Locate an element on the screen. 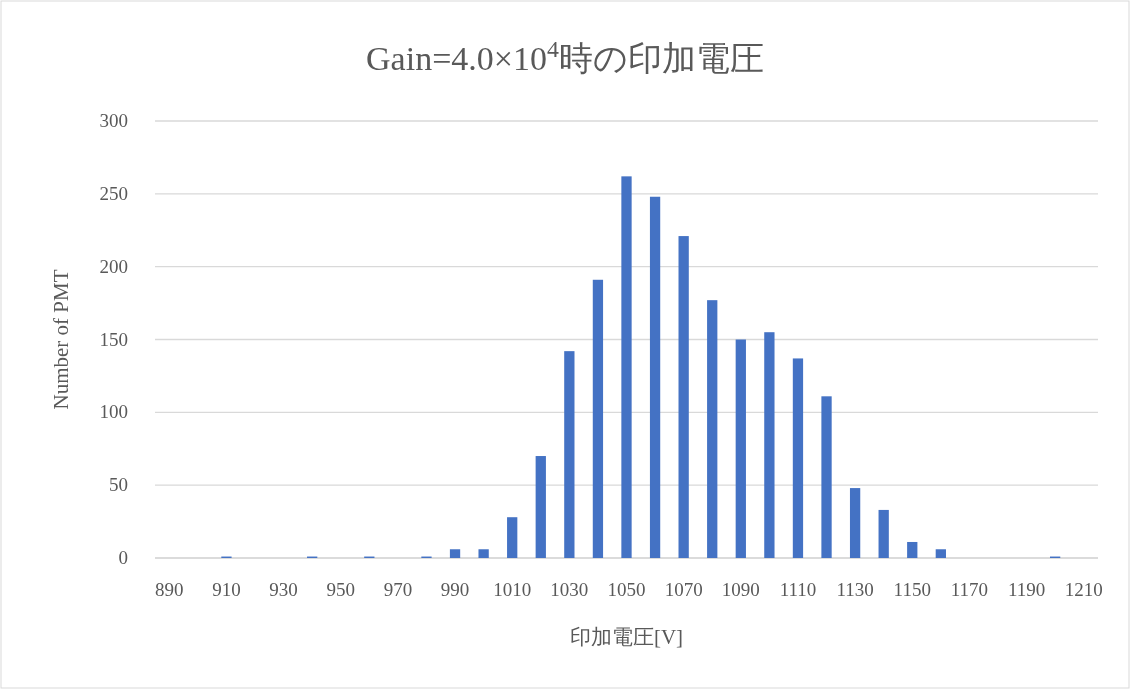  x-tick-label: 1030 is located at coordinates (569, 589).